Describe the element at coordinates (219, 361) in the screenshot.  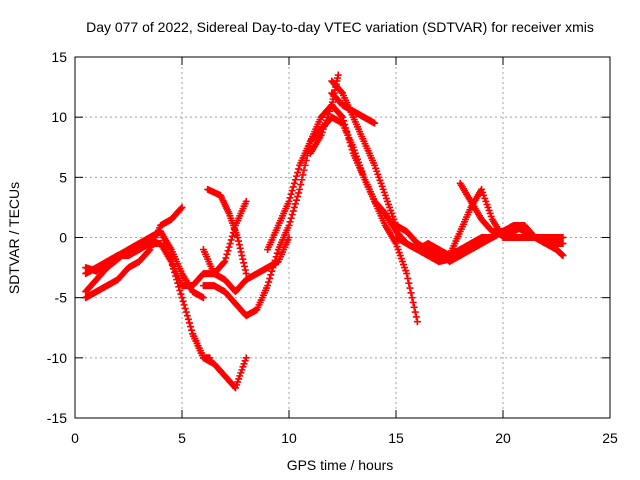
I see `series-track-e` at that location.